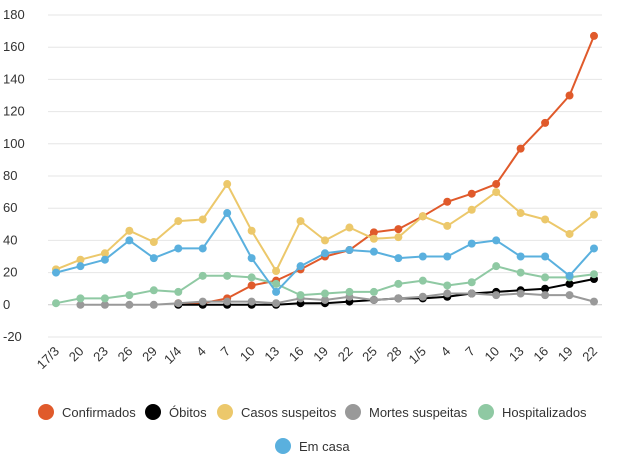 This screenshot has height=461, width=639. What do you see at coordinates (312, 446) in the screenshot?
I see `legend-item: Em casa` at bounding box center [312, 446].